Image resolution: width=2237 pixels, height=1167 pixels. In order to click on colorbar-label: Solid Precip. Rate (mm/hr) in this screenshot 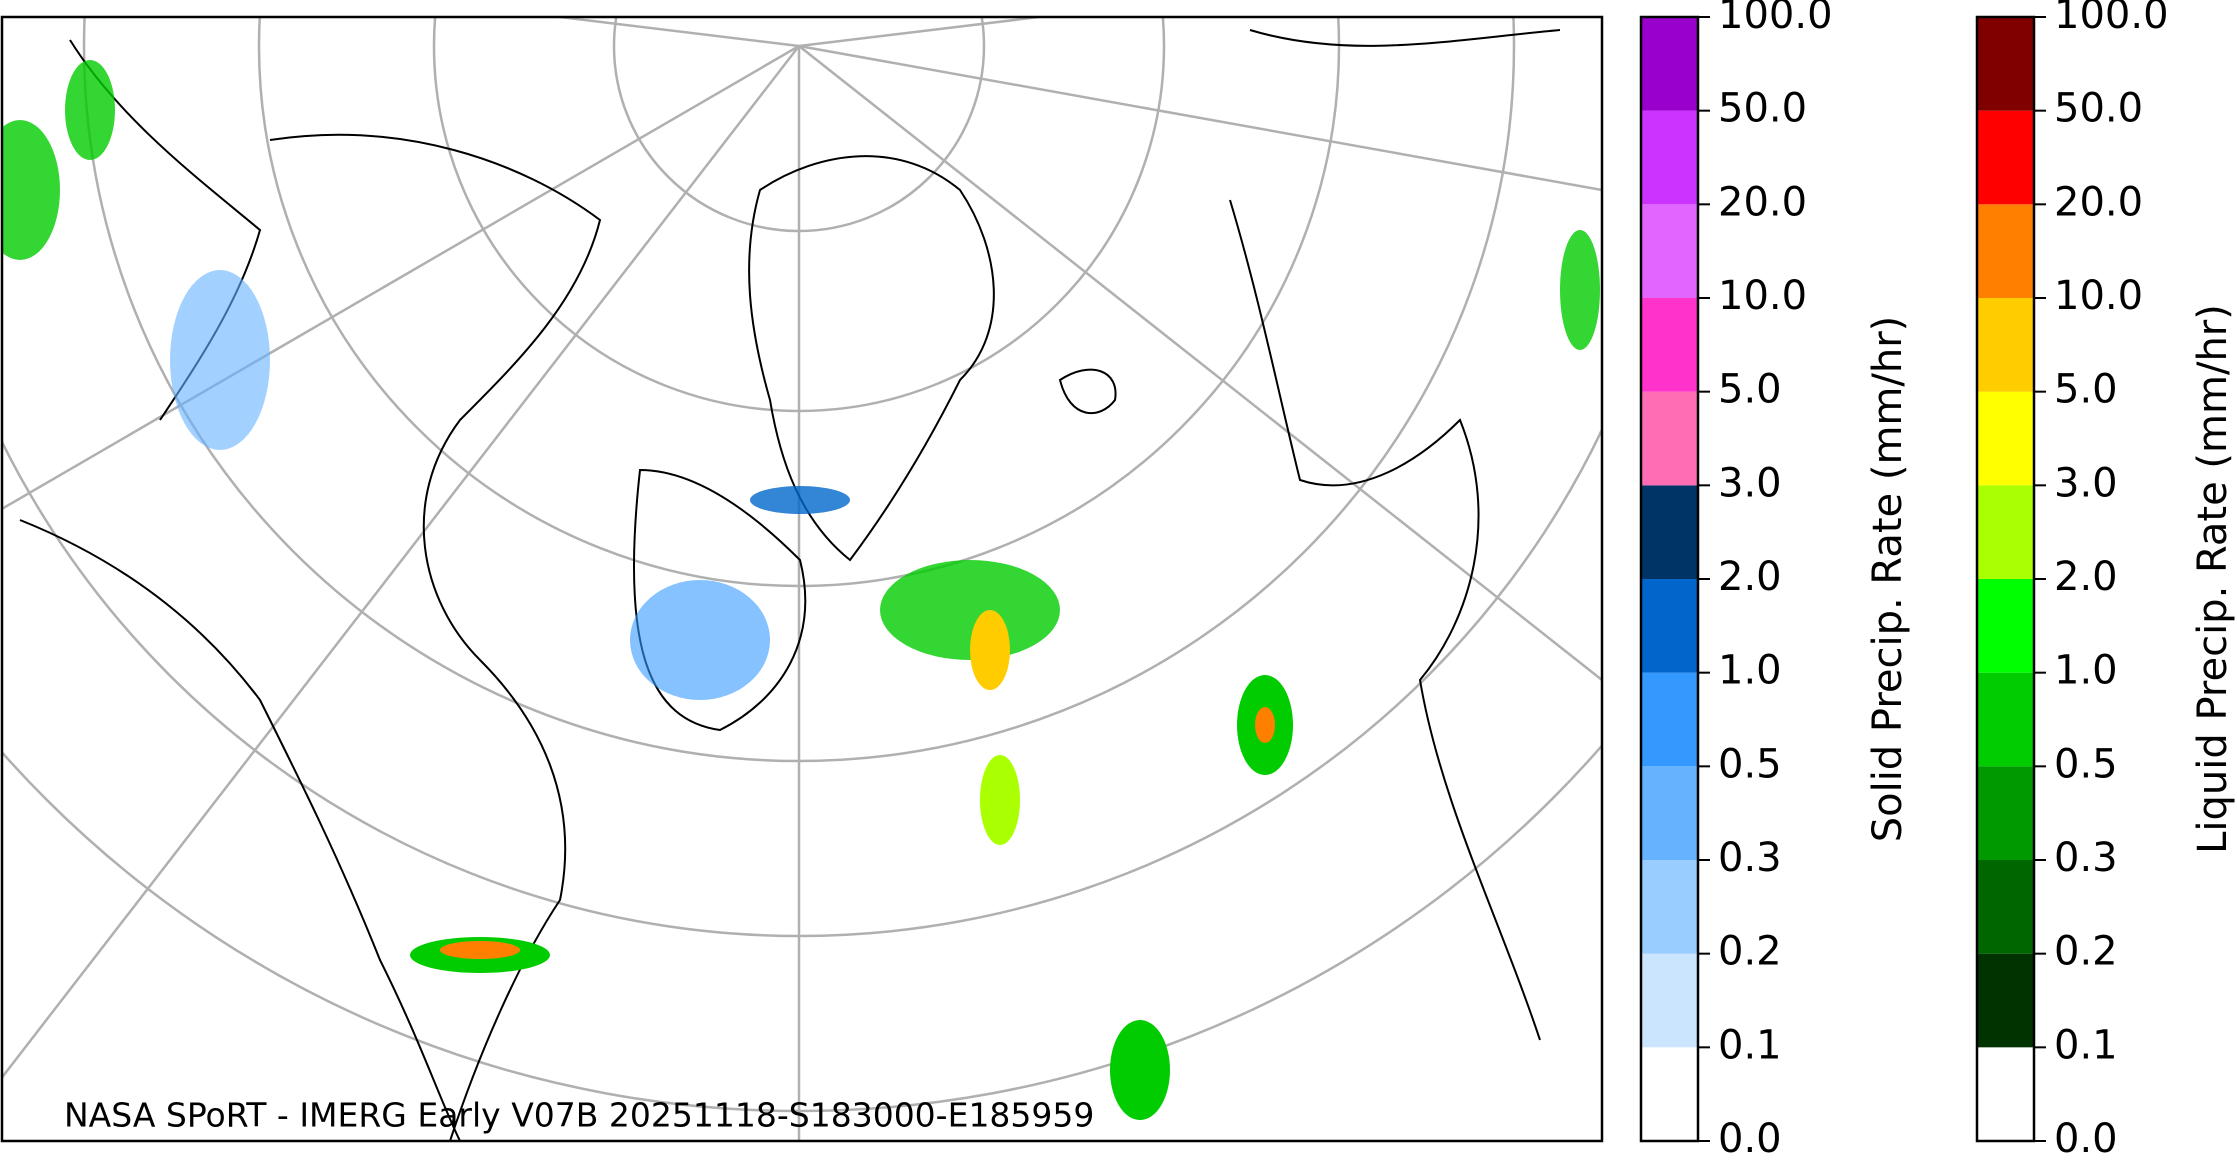, I will do `click(1888, 579)`.